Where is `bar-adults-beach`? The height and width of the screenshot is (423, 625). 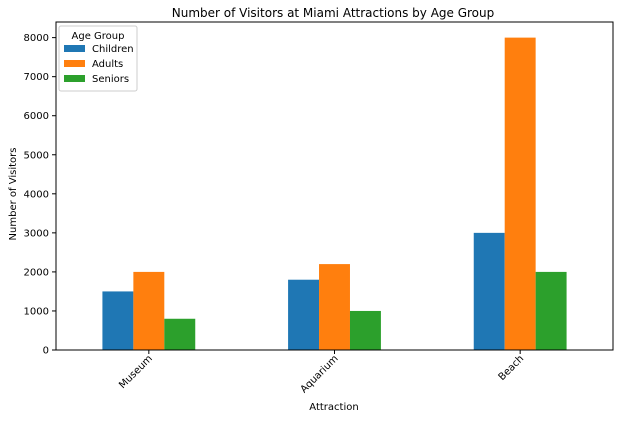 bar-adults-beach is located at coordinates (520, 193).